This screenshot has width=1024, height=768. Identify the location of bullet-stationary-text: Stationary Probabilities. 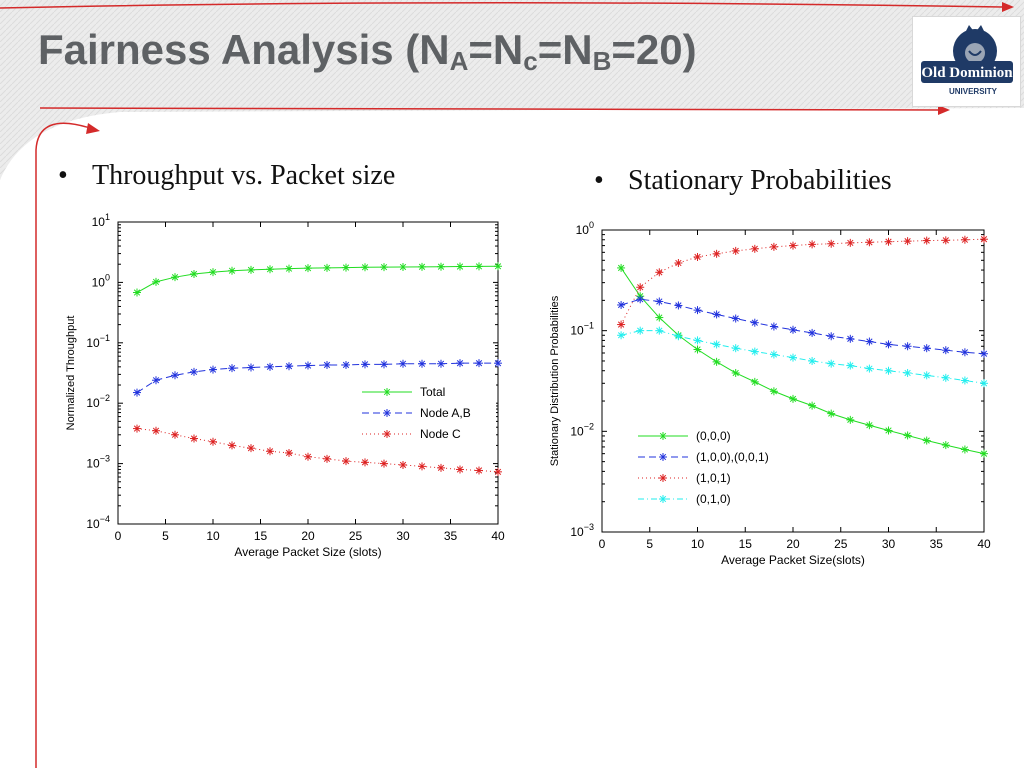
(760, 180).